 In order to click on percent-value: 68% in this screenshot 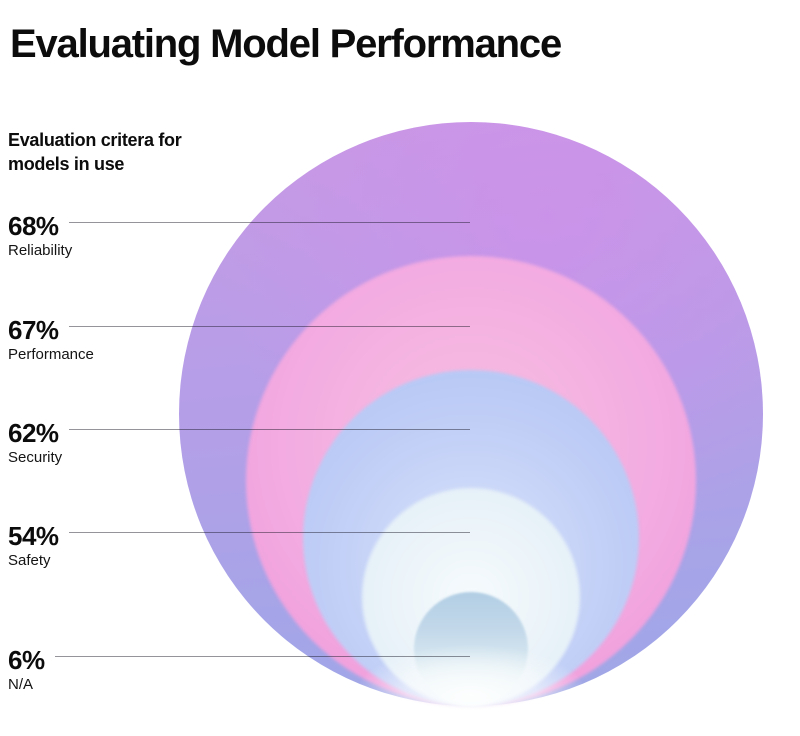, I will do `click(33, 226)`.